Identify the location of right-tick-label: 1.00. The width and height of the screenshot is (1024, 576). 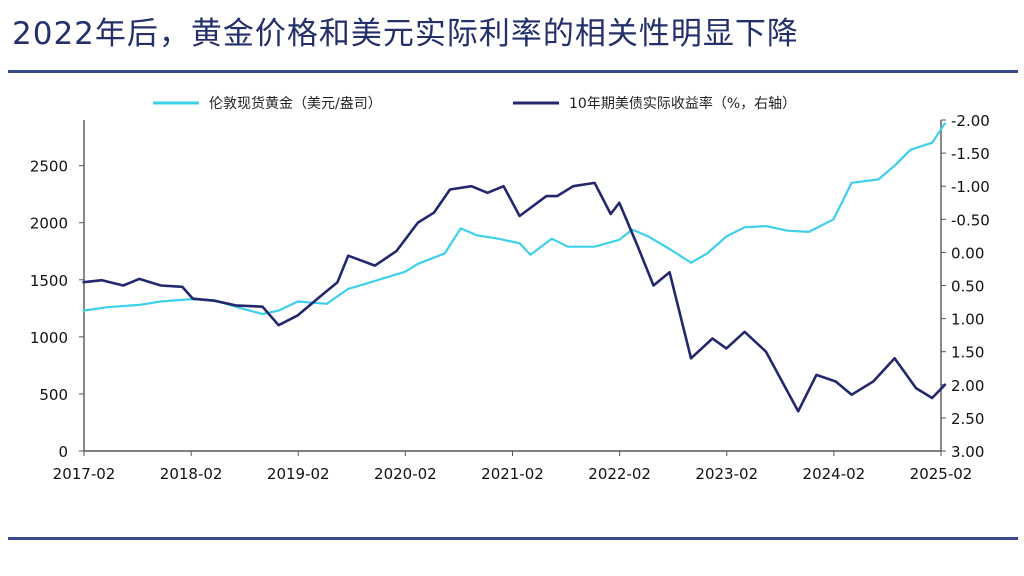
(967, 320).